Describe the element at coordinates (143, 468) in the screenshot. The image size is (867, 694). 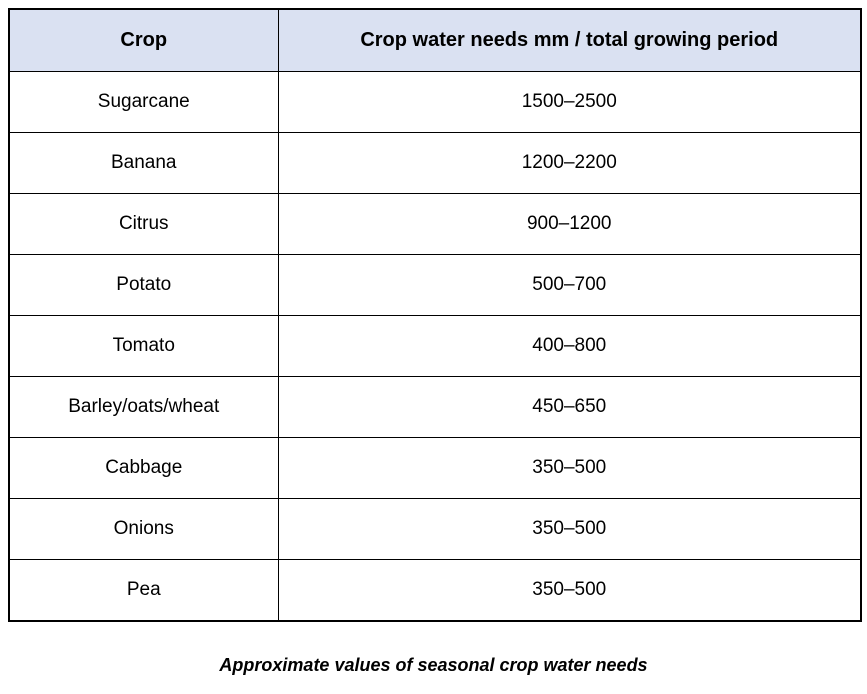
I see `crop-cell: Cabbage` at that location.